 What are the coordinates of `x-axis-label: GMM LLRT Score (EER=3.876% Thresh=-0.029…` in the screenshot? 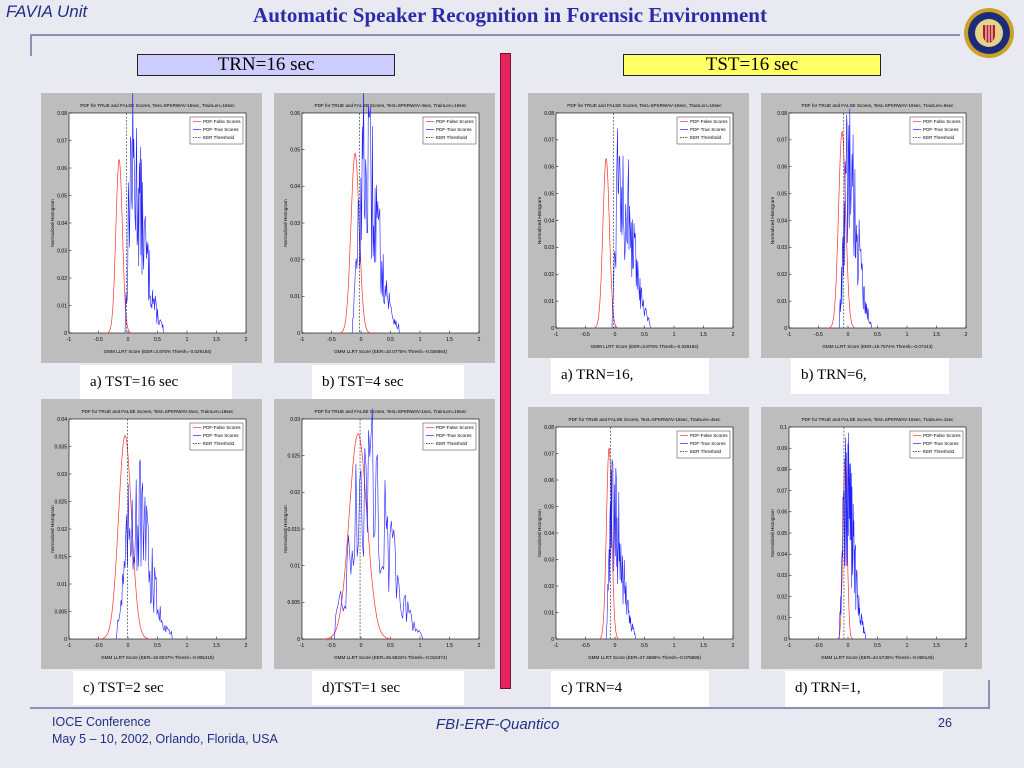 It's located at (158, 351).